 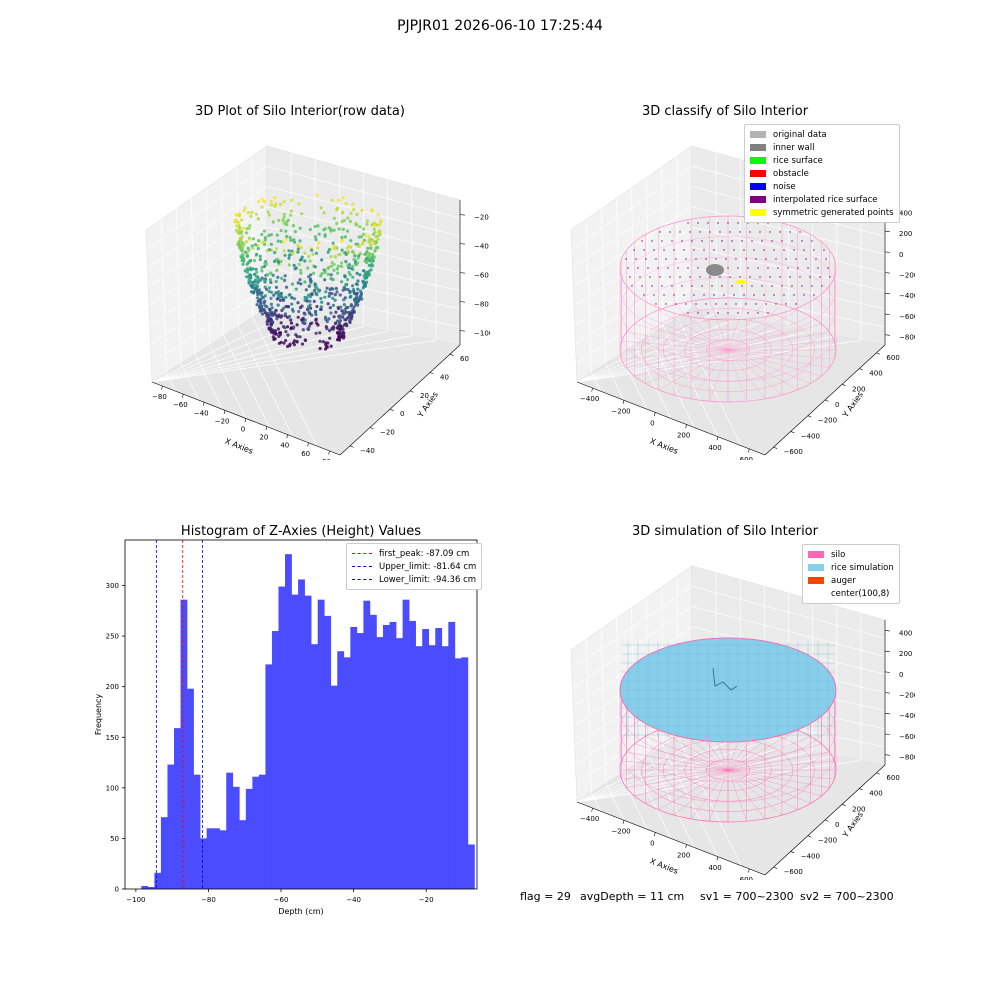 I want to click on x-tick, so click(x=182, y=396).